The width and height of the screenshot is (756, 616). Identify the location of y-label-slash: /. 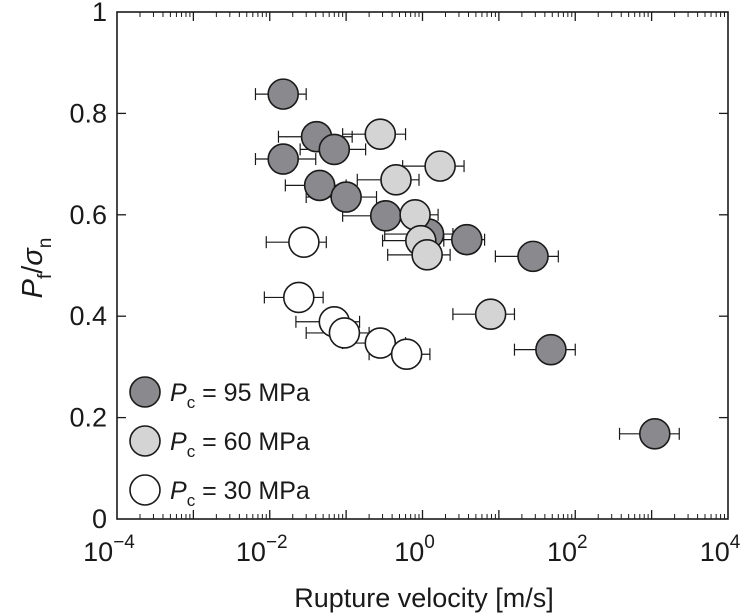
(33, 269).